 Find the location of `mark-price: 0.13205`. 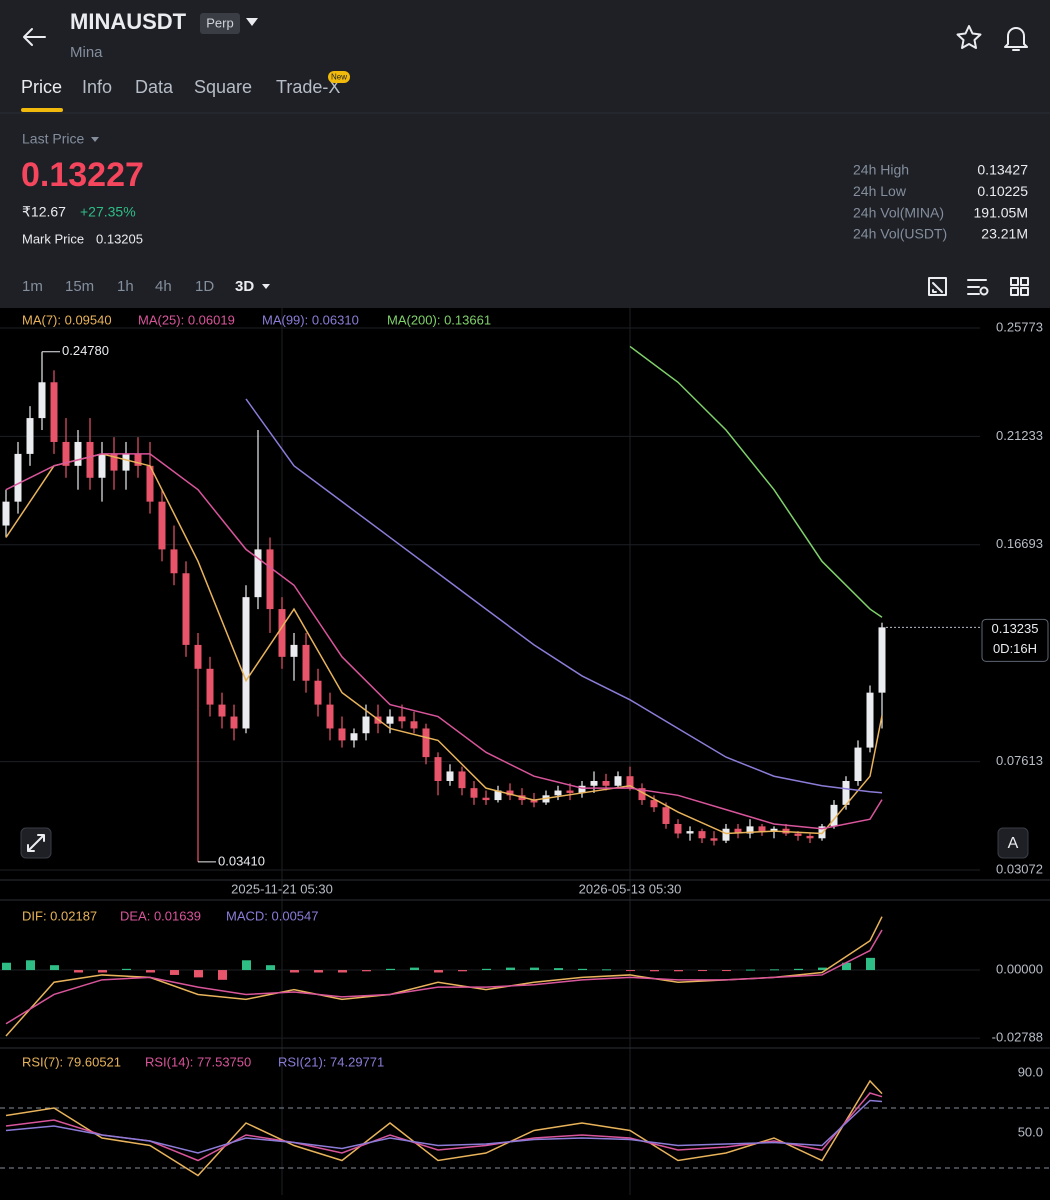

mark-price: 0.13205 is located at coordinates (119, 238).